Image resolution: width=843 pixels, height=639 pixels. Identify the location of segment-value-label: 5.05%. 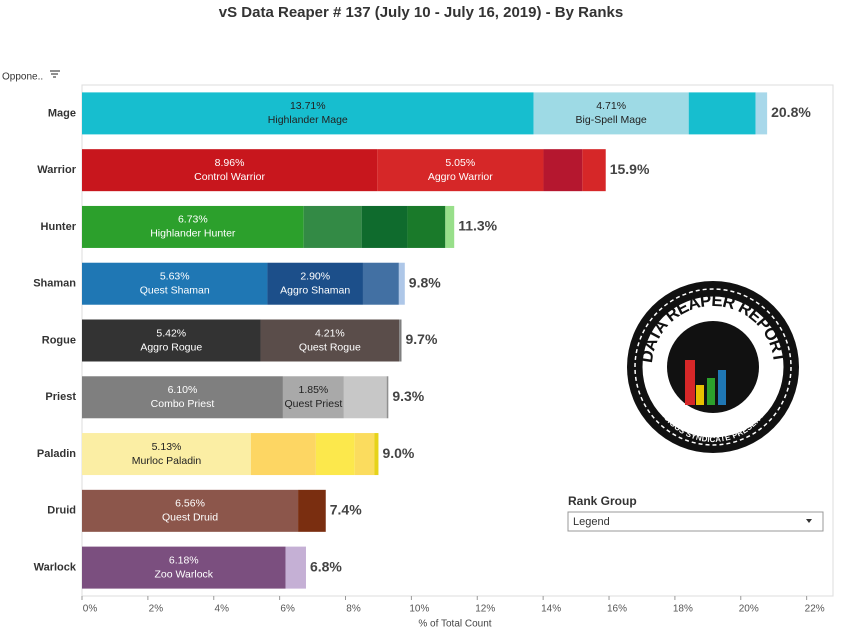
(460, 163).